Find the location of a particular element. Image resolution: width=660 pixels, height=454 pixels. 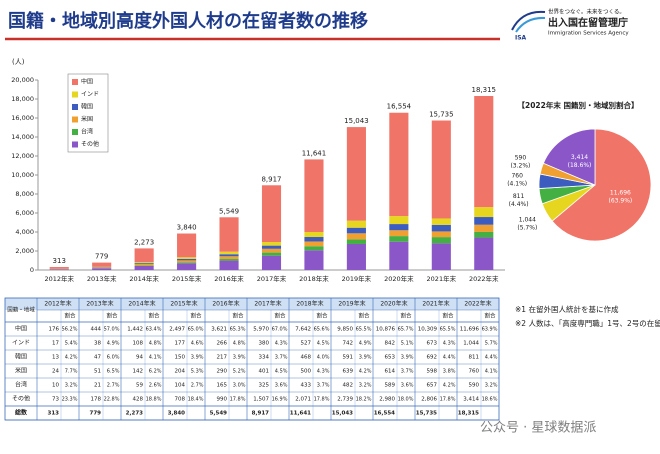

pie-percent-label: (4.1%) is located at coordinates (517, 183).